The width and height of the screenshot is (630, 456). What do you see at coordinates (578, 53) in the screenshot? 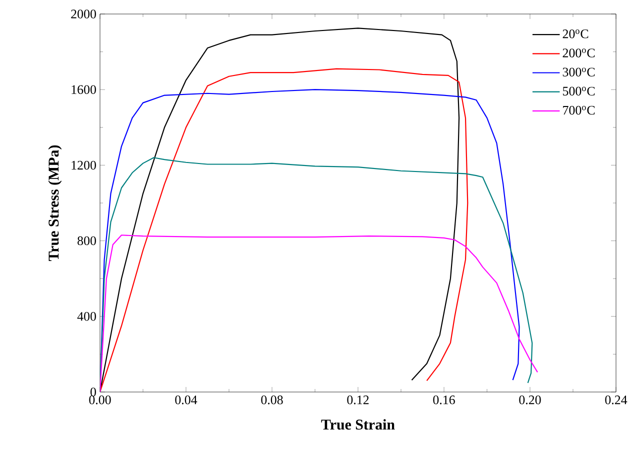
I see `legend-label: 200$^{o}$C` at bounding box center [578, 53].